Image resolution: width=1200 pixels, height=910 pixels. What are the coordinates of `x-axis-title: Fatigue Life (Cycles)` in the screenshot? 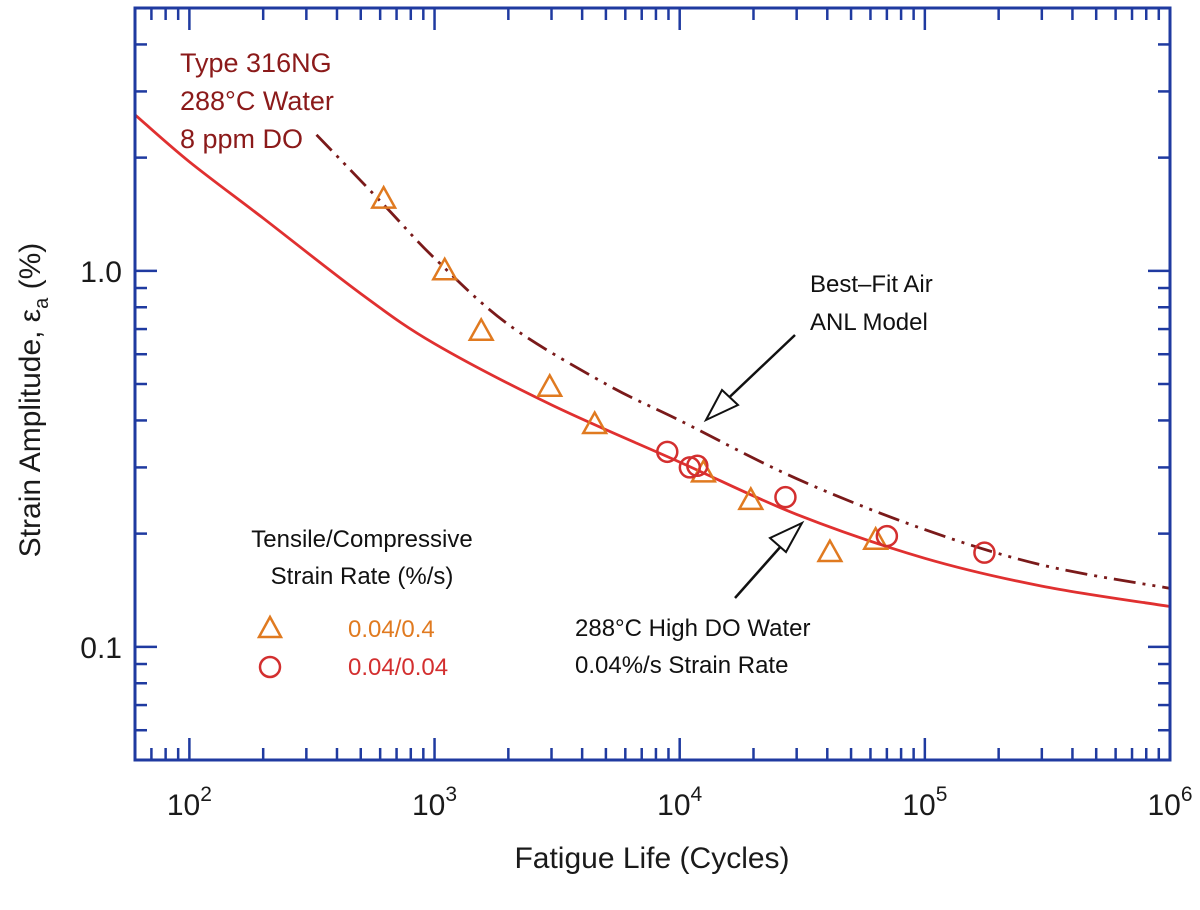 It's located at (651, 858).